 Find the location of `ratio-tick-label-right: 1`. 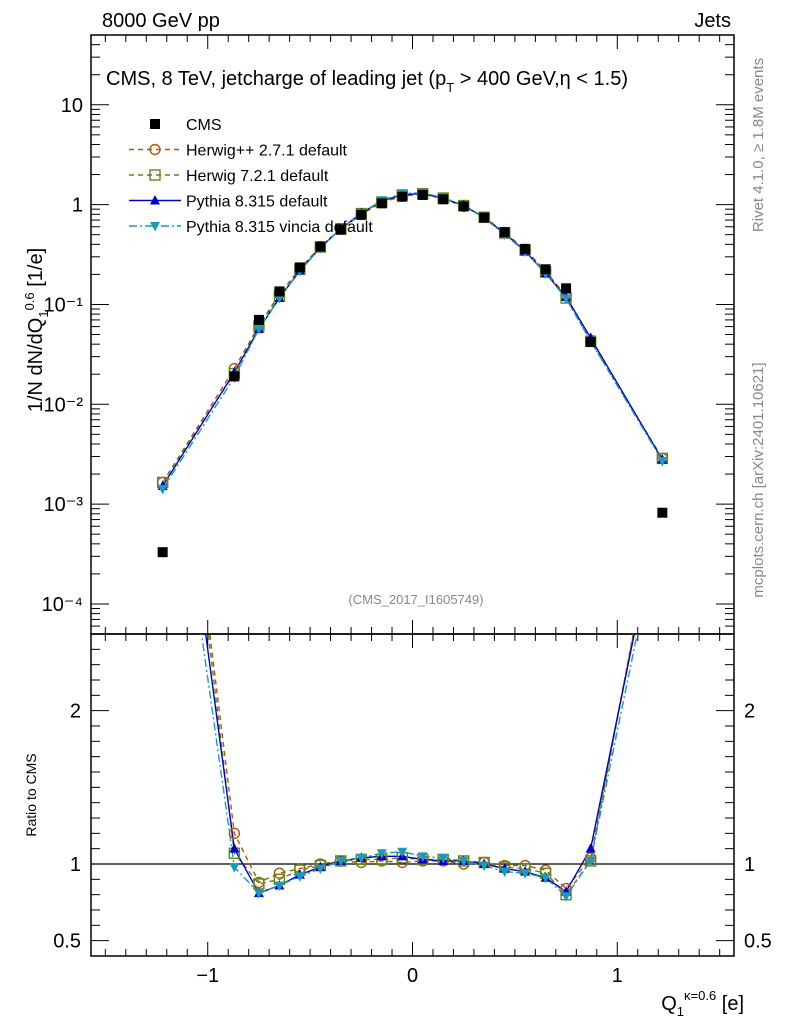

ratio-tick-label-right: 1 is located at coordinates (749, 865).